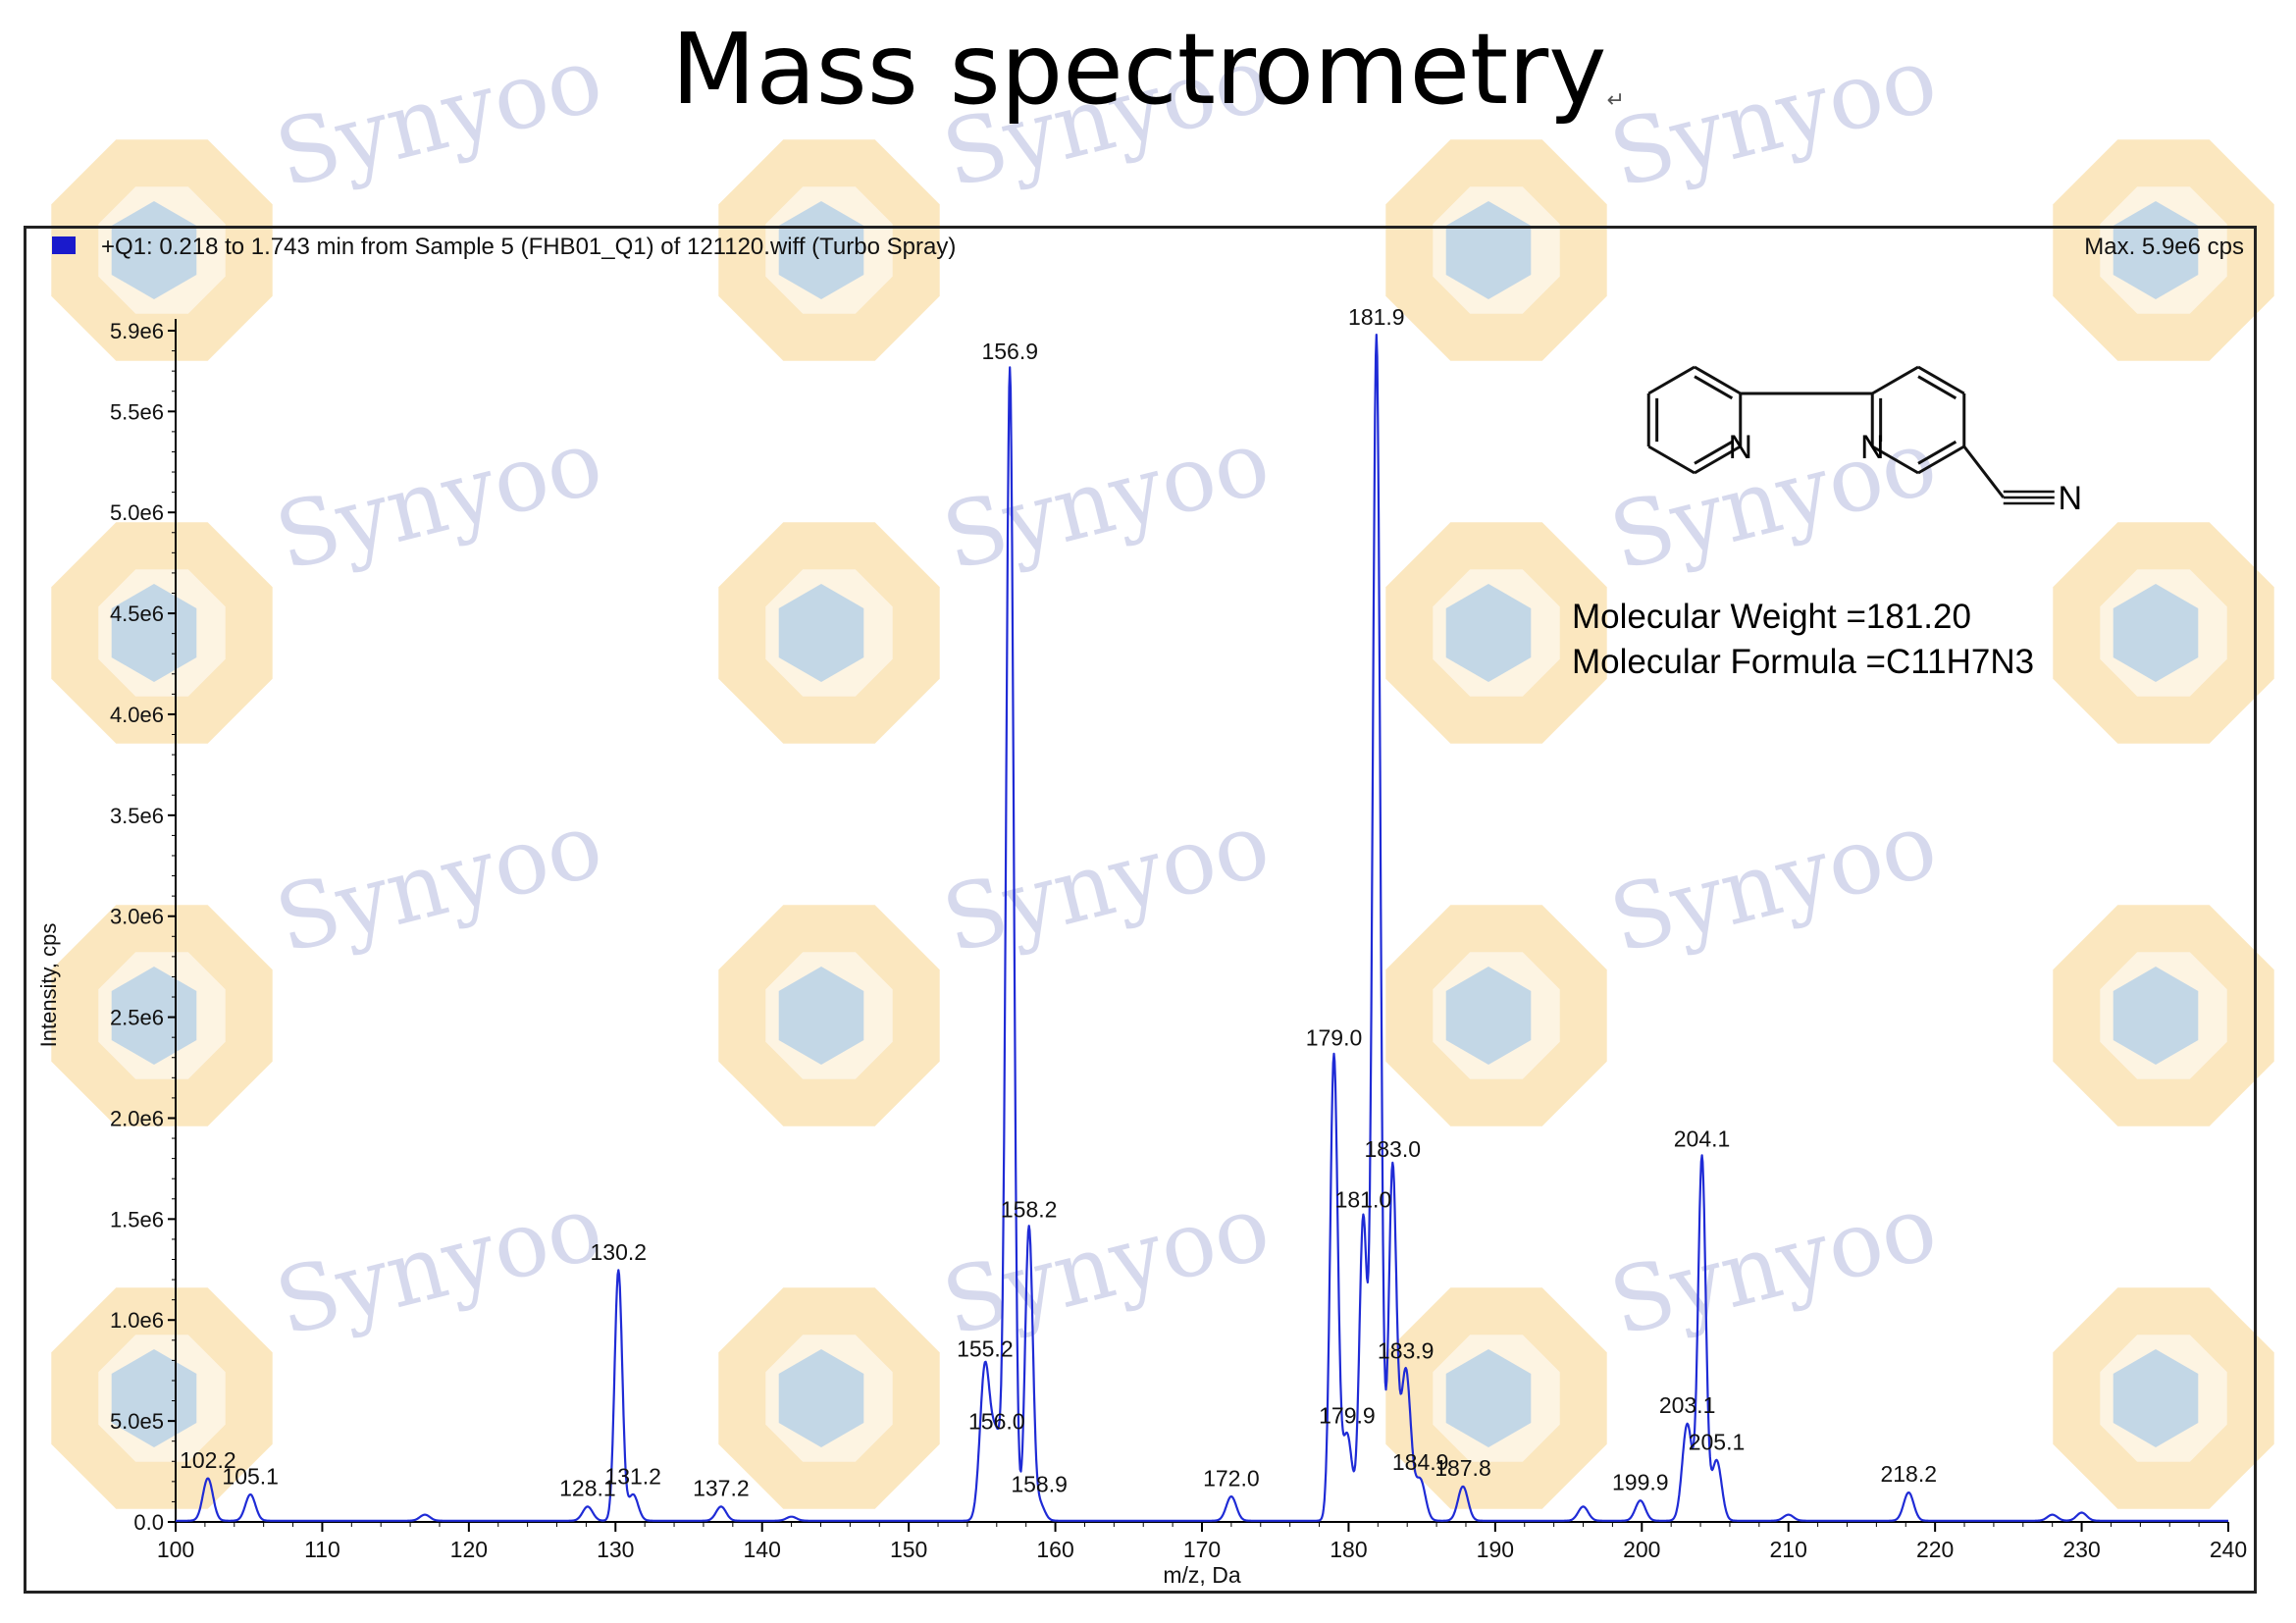 This screenshot has height=1623, width=2296. What do you see at coordinates (1406, 1351) in the screenshot?
I see `peak-label: 183.9` at bounding box center [1406, 1351].